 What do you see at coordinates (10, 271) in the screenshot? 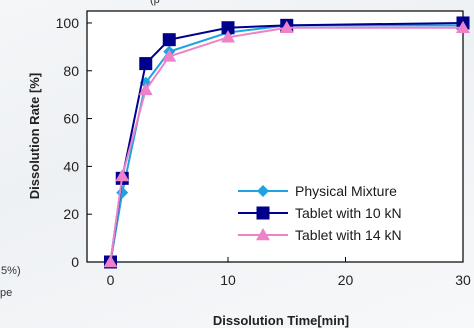
I see `cropped-left-fragment: .5%)` at bounding box center [10, 271].